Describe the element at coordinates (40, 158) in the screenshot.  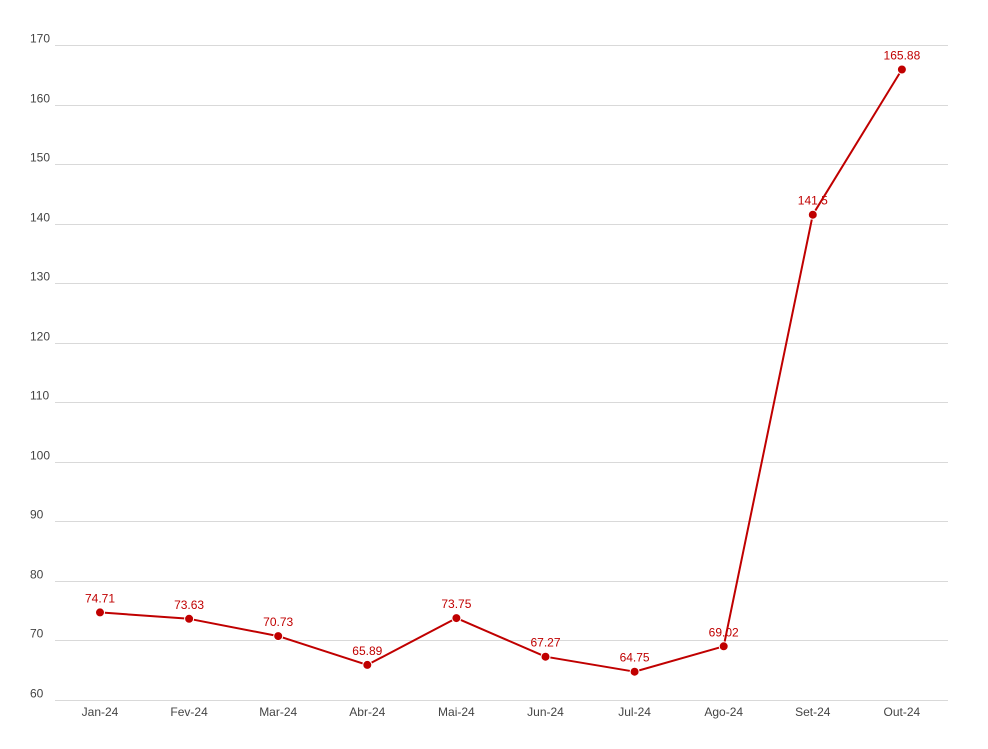
I see `y-tick-label: 150` at that location.